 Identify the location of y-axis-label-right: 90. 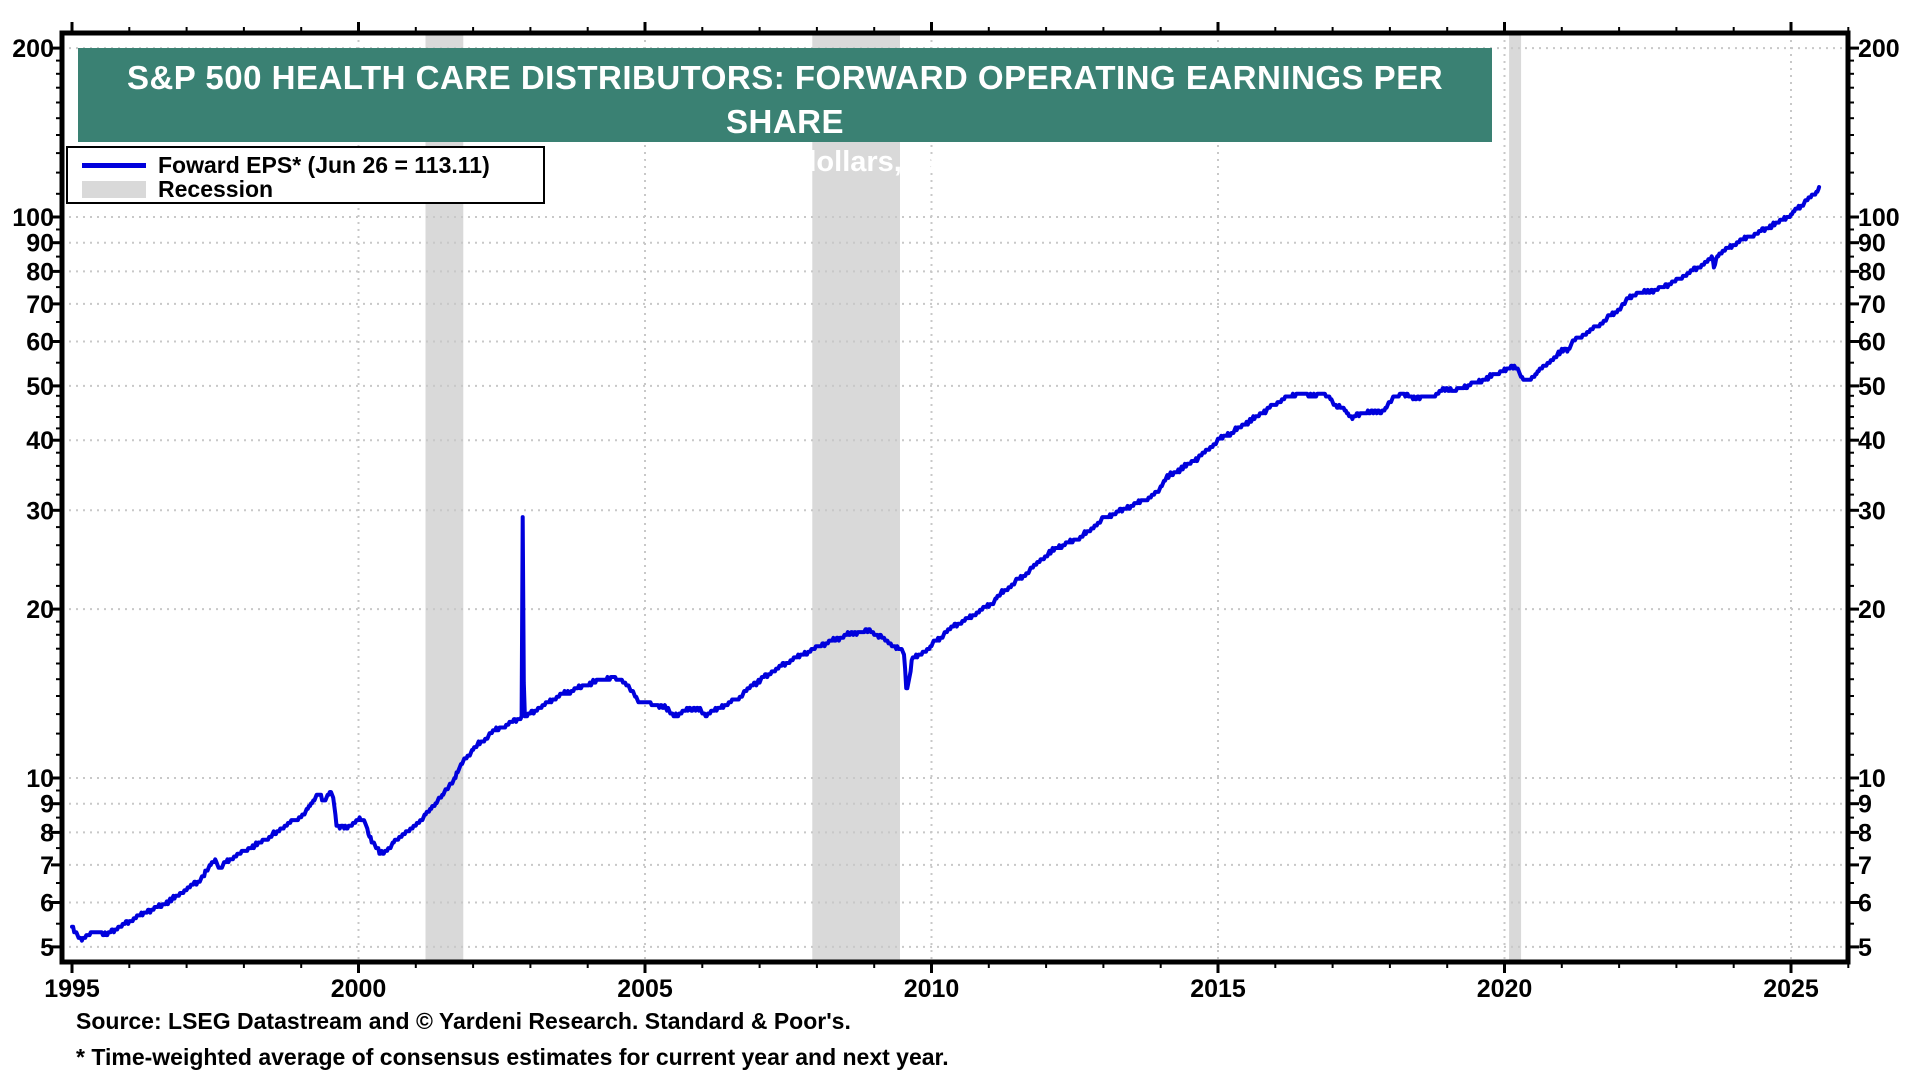
(1872, 244).